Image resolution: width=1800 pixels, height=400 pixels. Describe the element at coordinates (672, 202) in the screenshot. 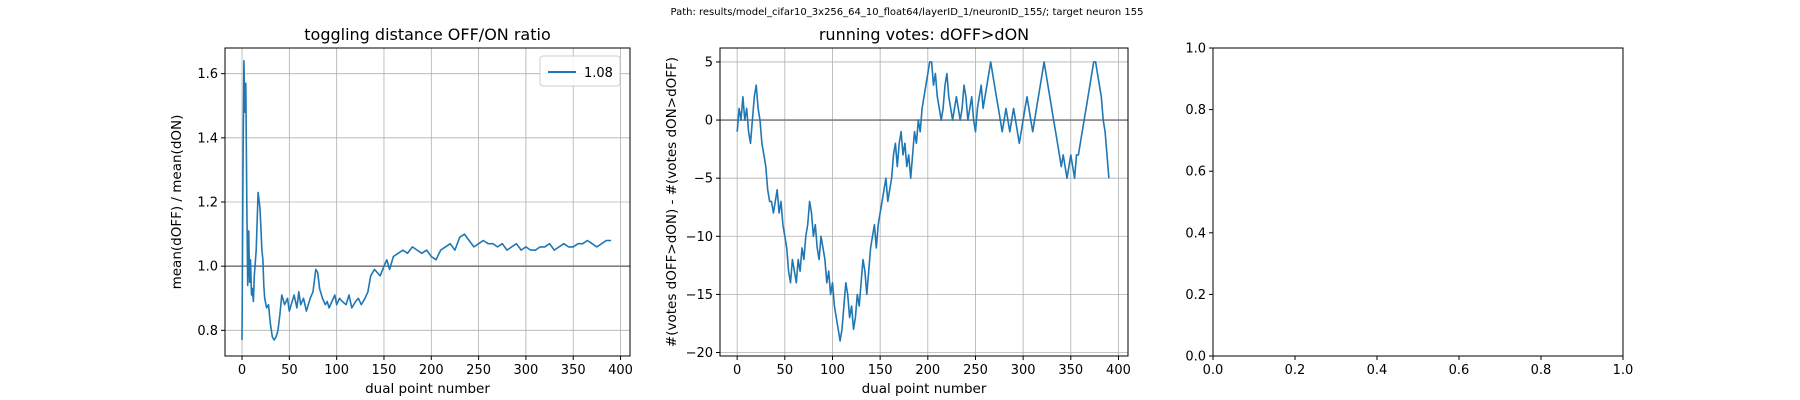

I see `y-axis-label: #(votes dOFF>dON) - #(votes dON>dOFF)` at that location.